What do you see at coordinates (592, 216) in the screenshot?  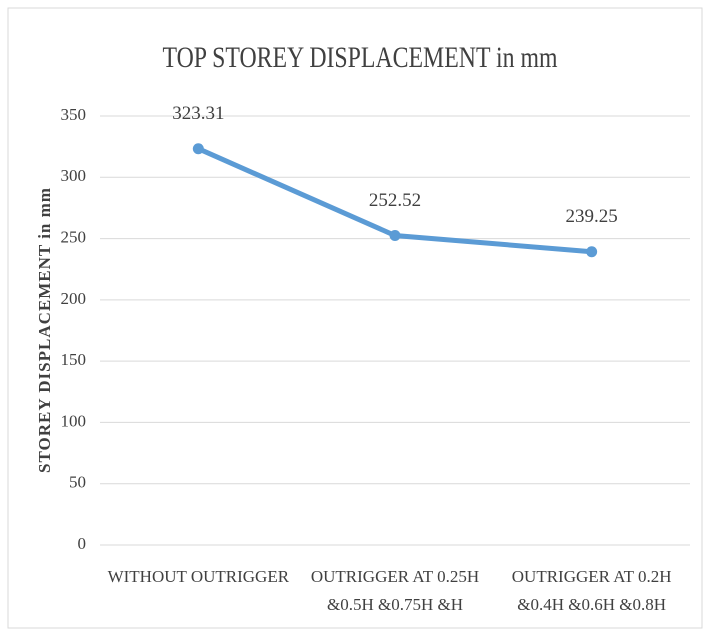 I see `data-label: 239.25` at bounding box center [592, 216].